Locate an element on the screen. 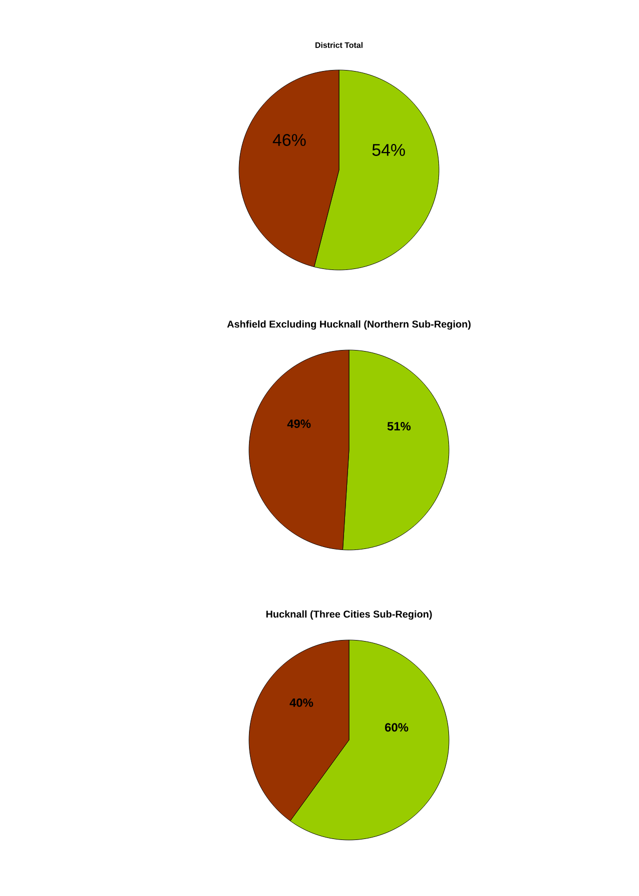  data-label: 51% is located at coordinates (399, 426).